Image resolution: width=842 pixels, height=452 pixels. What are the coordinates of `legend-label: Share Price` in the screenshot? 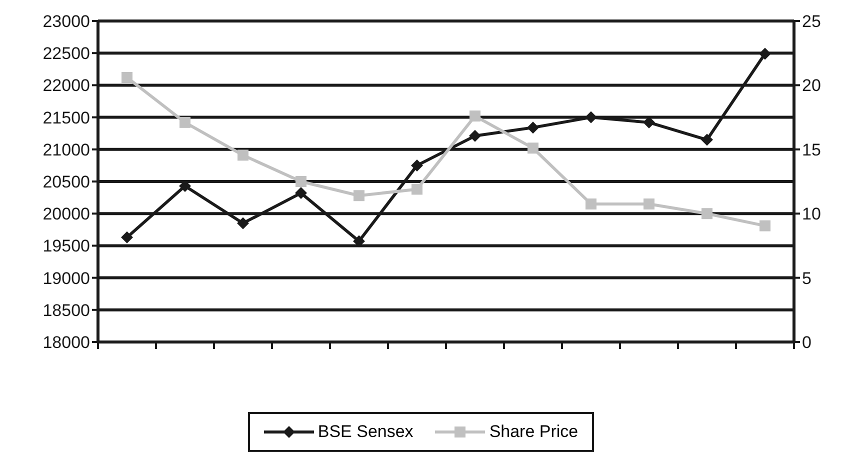 It's located at (533, 432).